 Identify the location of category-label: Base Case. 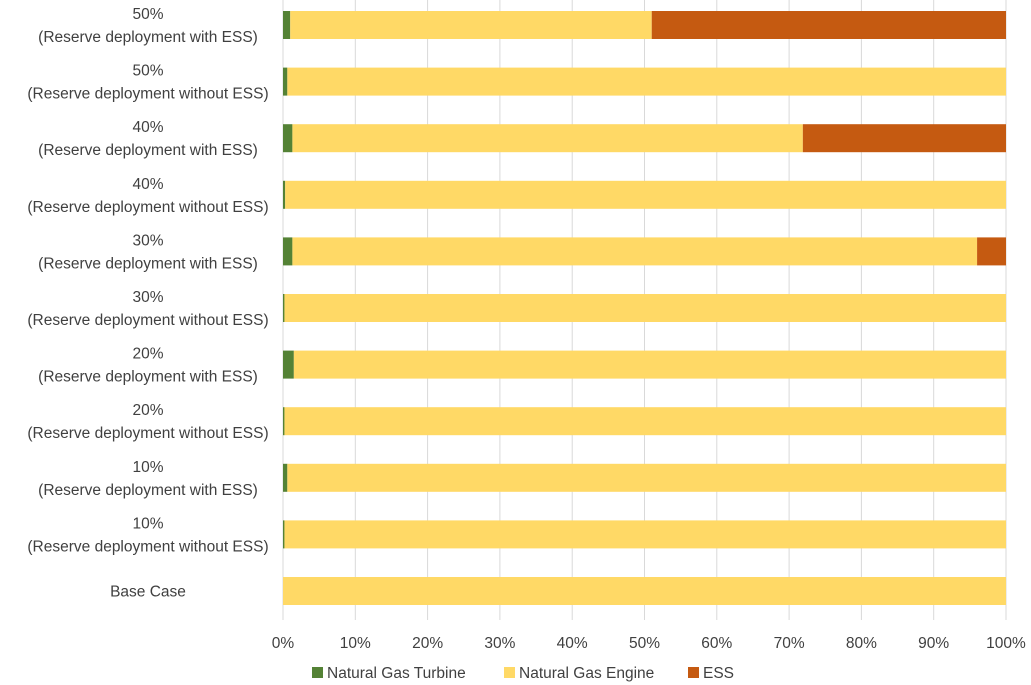
(148, 592).